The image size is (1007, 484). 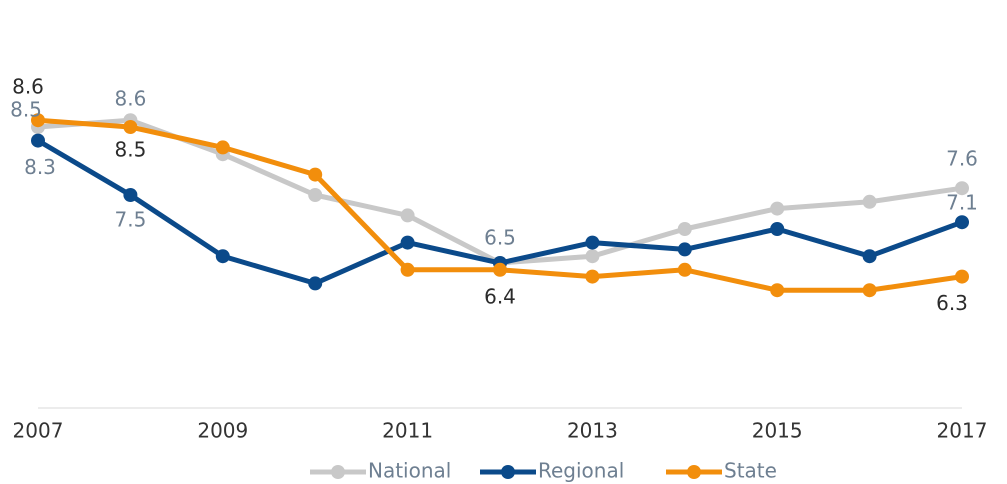 What do you see at coordinates (500, 238) in the screenshot?
I see `data-label: 6.5` at bounding box center [500, 238].